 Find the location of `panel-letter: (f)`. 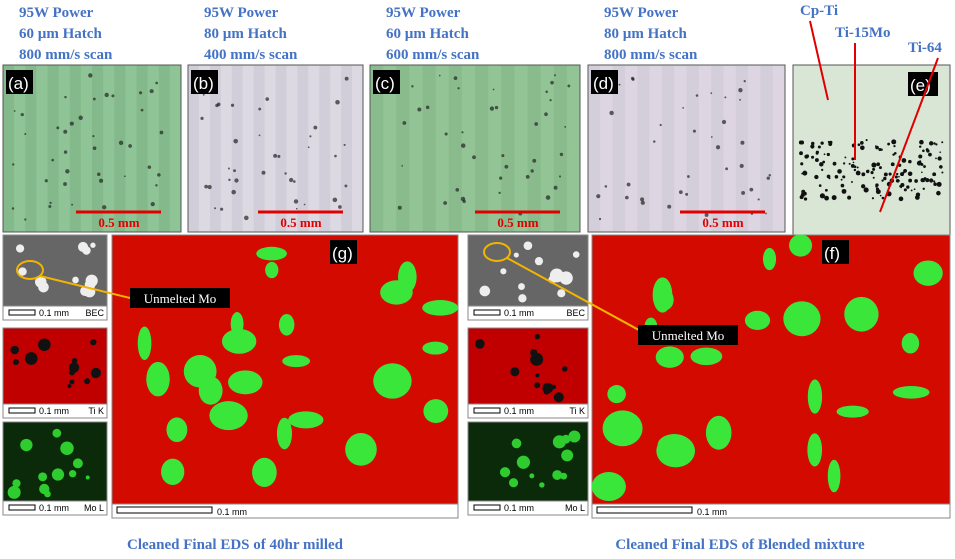

panel-letter: (f) is located at coordinates (832, 253).